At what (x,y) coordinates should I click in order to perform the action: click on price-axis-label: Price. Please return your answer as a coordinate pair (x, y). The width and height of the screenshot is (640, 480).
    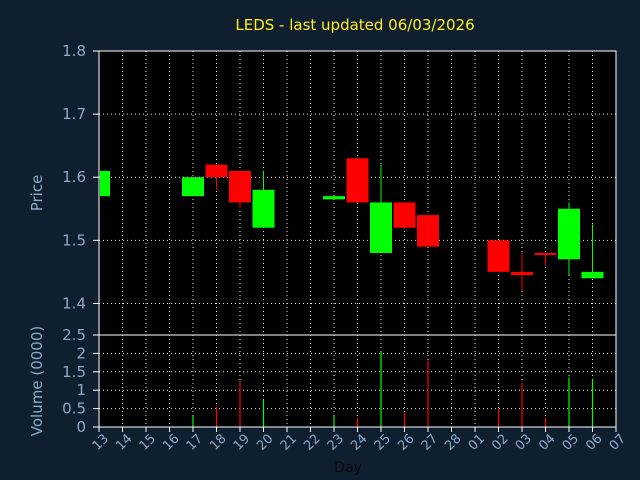
    Looking at the image, I should click on (37, 193).